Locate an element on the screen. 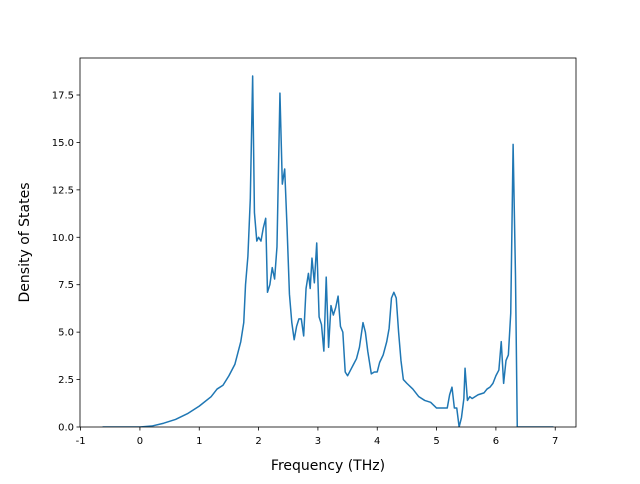  y-tick-label: 15.0 is located at coordinates (63, 143).